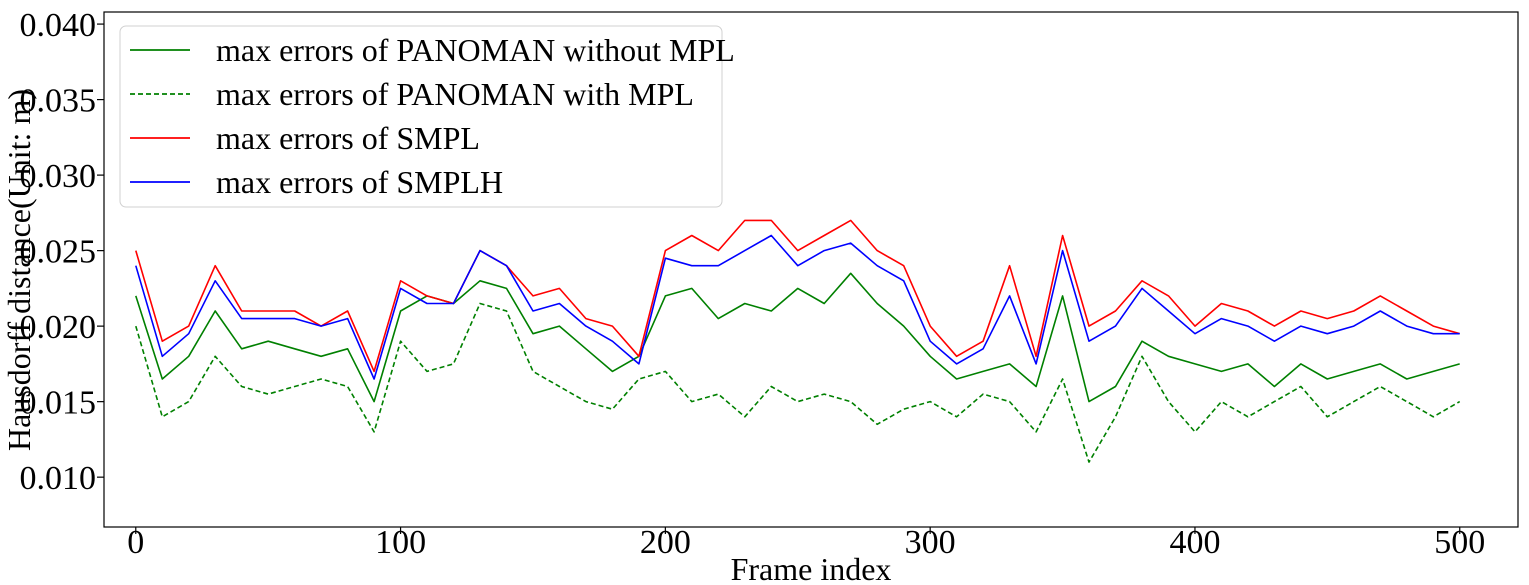 This screenshot has height=585, width=1529. Describe the element at coordinates (58, 101) in the screenshot. I see `y-tick-label: 0.035` at that location.